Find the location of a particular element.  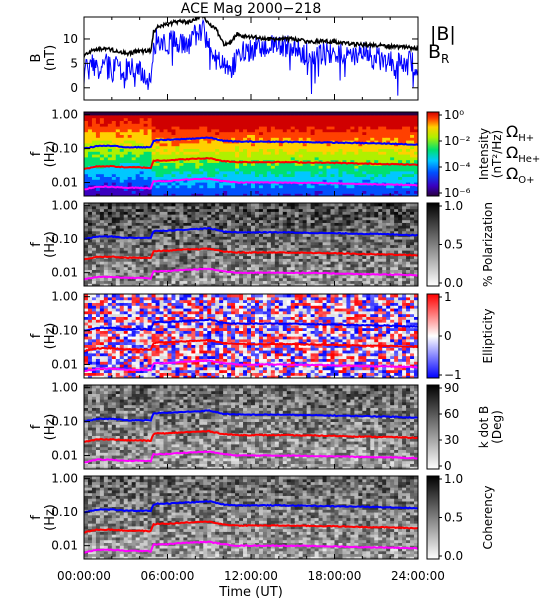

b-radial-line is located at coordinates (251, 57).